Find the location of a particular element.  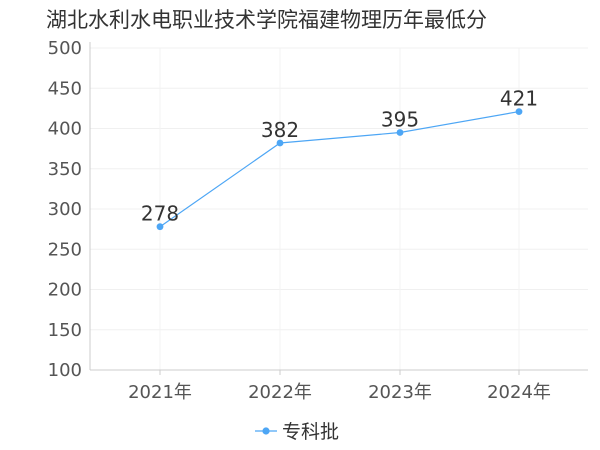

y-tick-label: 150 is located at coordinates (65, 330).